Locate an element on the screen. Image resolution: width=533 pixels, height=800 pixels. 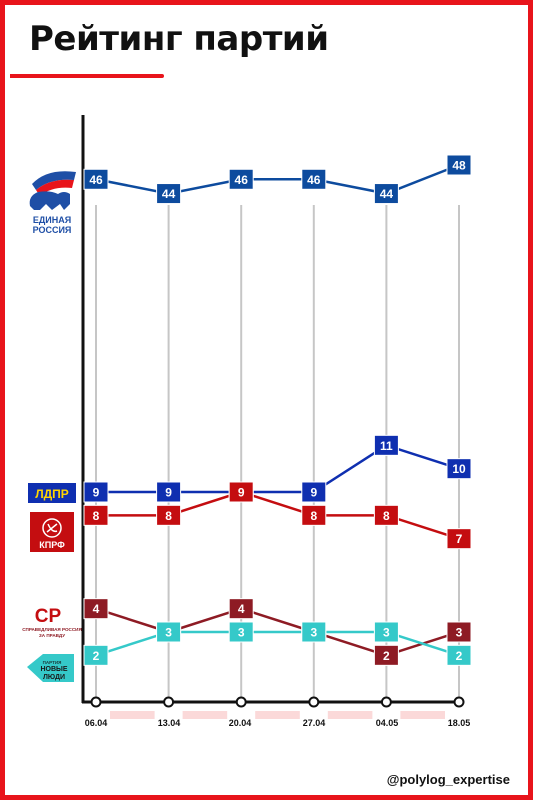
x-tick-label: 04.05 is located at coordinates (387, 723).